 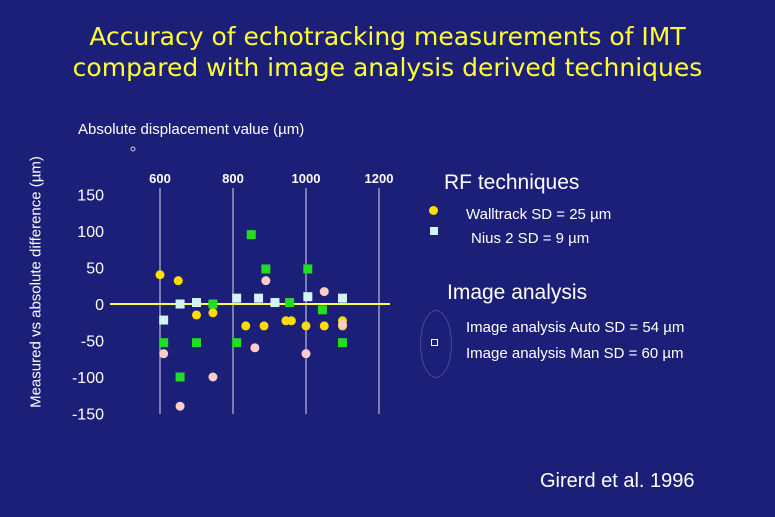 I want to click on legend-marker-image-analysis, so click(x=434, y=342).